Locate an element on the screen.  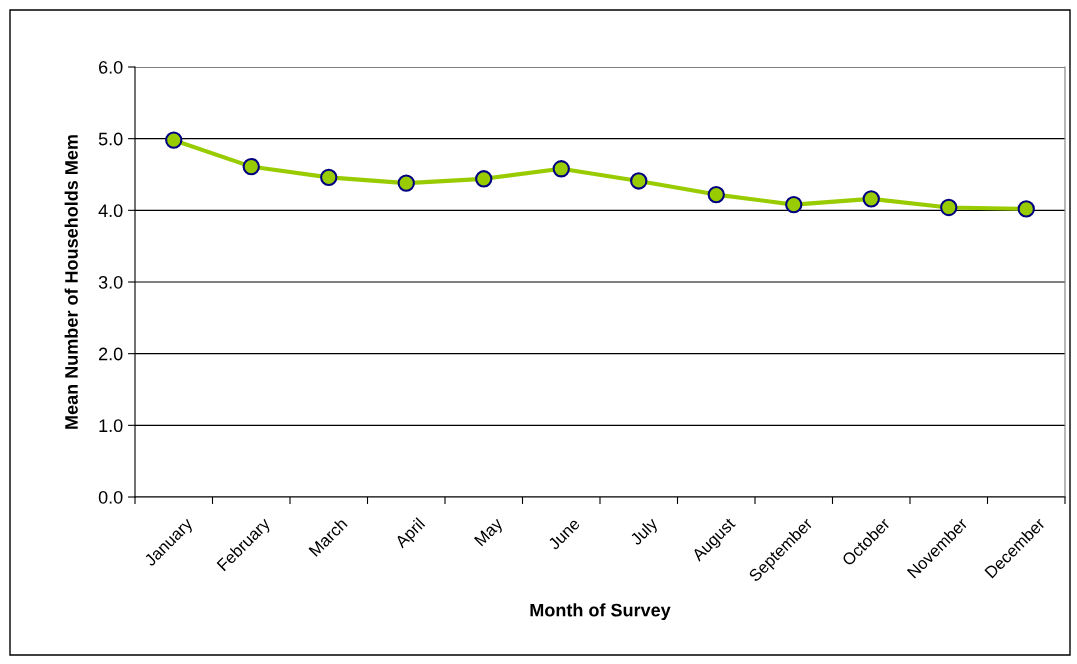
y-tick-label: 2.0 is located at coordinates (111, 354).